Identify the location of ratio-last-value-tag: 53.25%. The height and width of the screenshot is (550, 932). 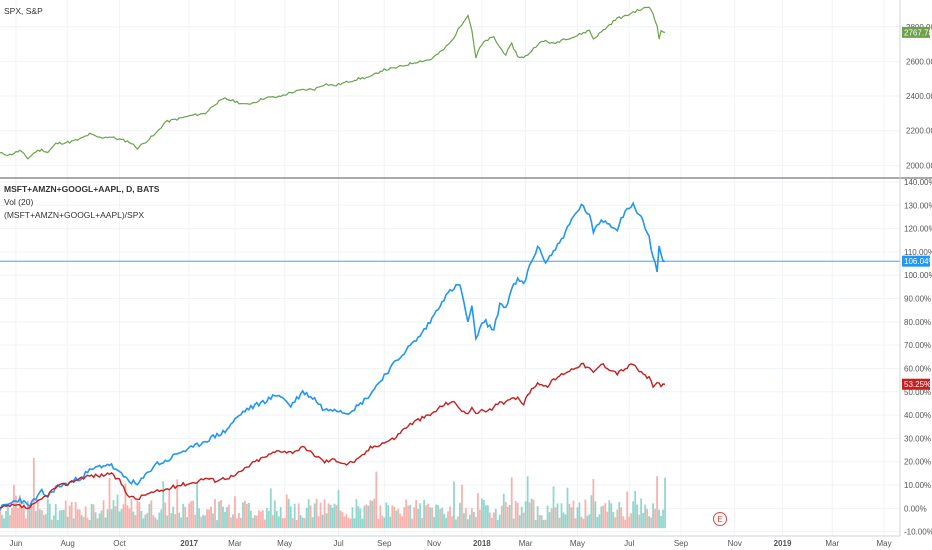
(916, 384).